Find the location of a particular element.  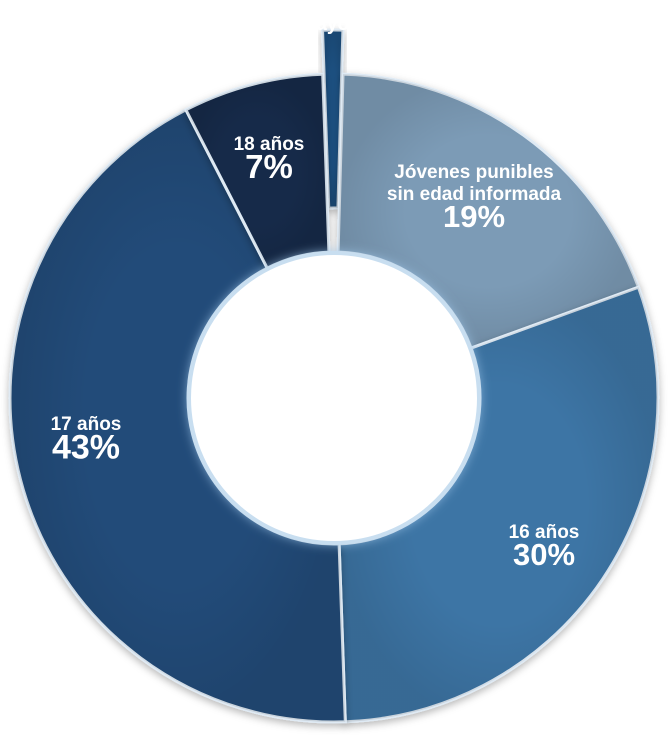

slice-label-value-3: 30% is located at coordinates (544, 554).